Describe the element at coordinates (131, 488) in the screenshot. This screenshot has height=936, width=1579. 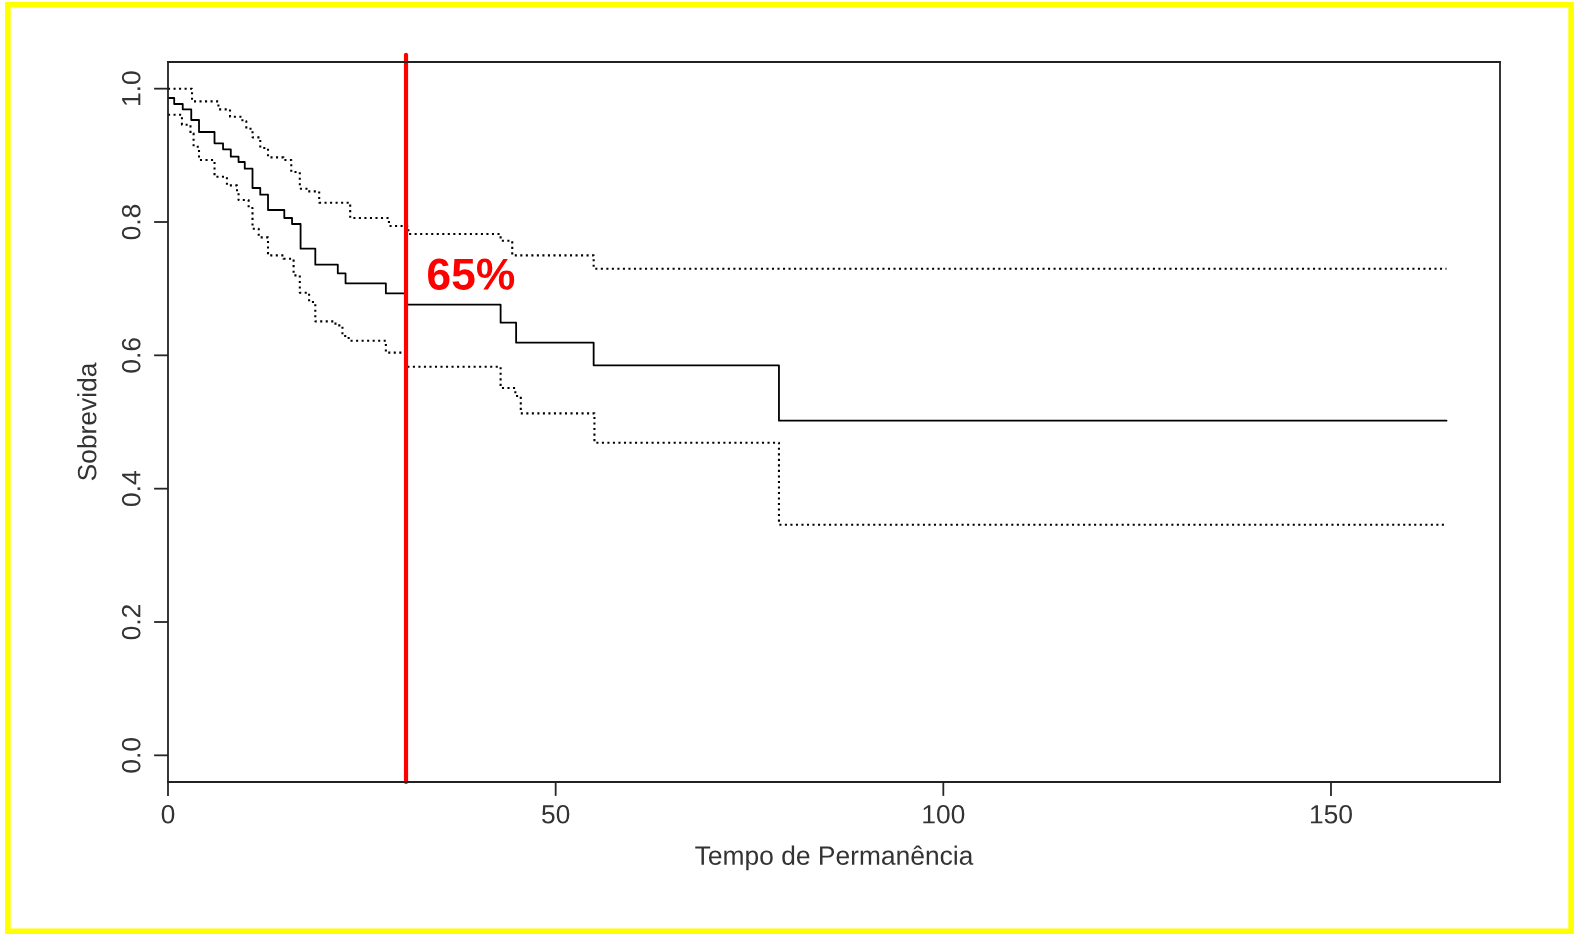
I see `y-tick-label: 0.4` at that location.